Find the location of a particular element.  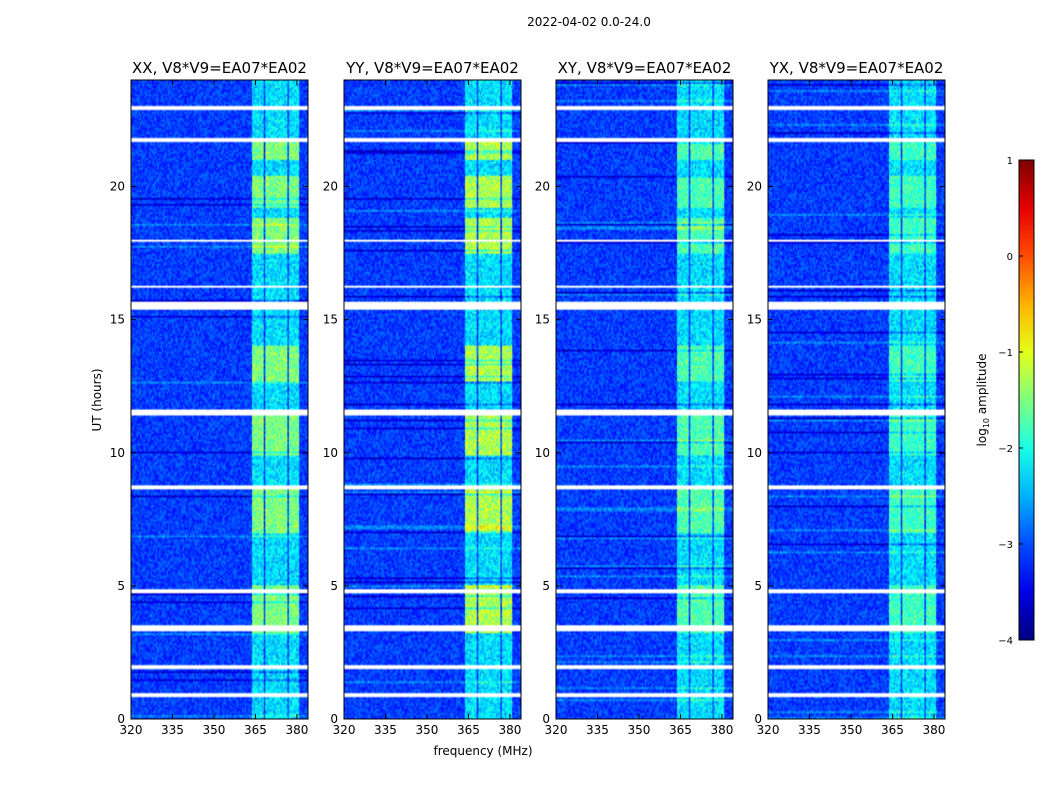

panel-title: XY, V8*V9=EA07*EA02 is located at coordinates (645, 68).